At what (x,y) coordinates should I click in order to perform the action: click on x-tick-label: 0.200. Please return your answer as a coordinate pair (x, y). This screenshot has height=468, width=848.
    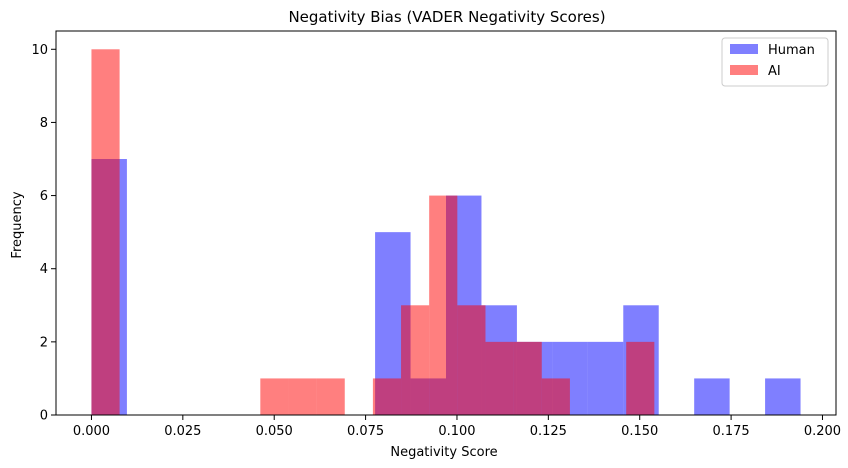
    Looking at the image, I should click on (822, 431).